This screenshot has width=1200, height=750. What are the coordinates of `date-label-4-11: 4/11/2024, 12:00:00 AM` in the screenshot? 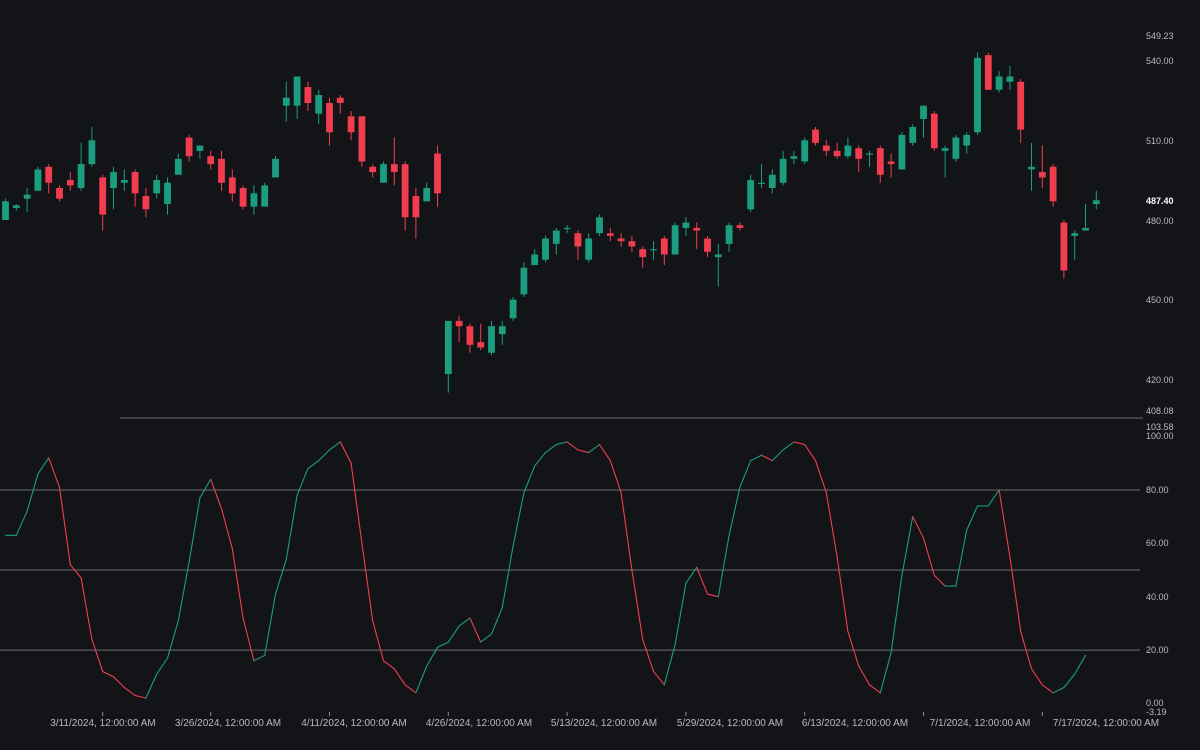 It's located at (353, 723).